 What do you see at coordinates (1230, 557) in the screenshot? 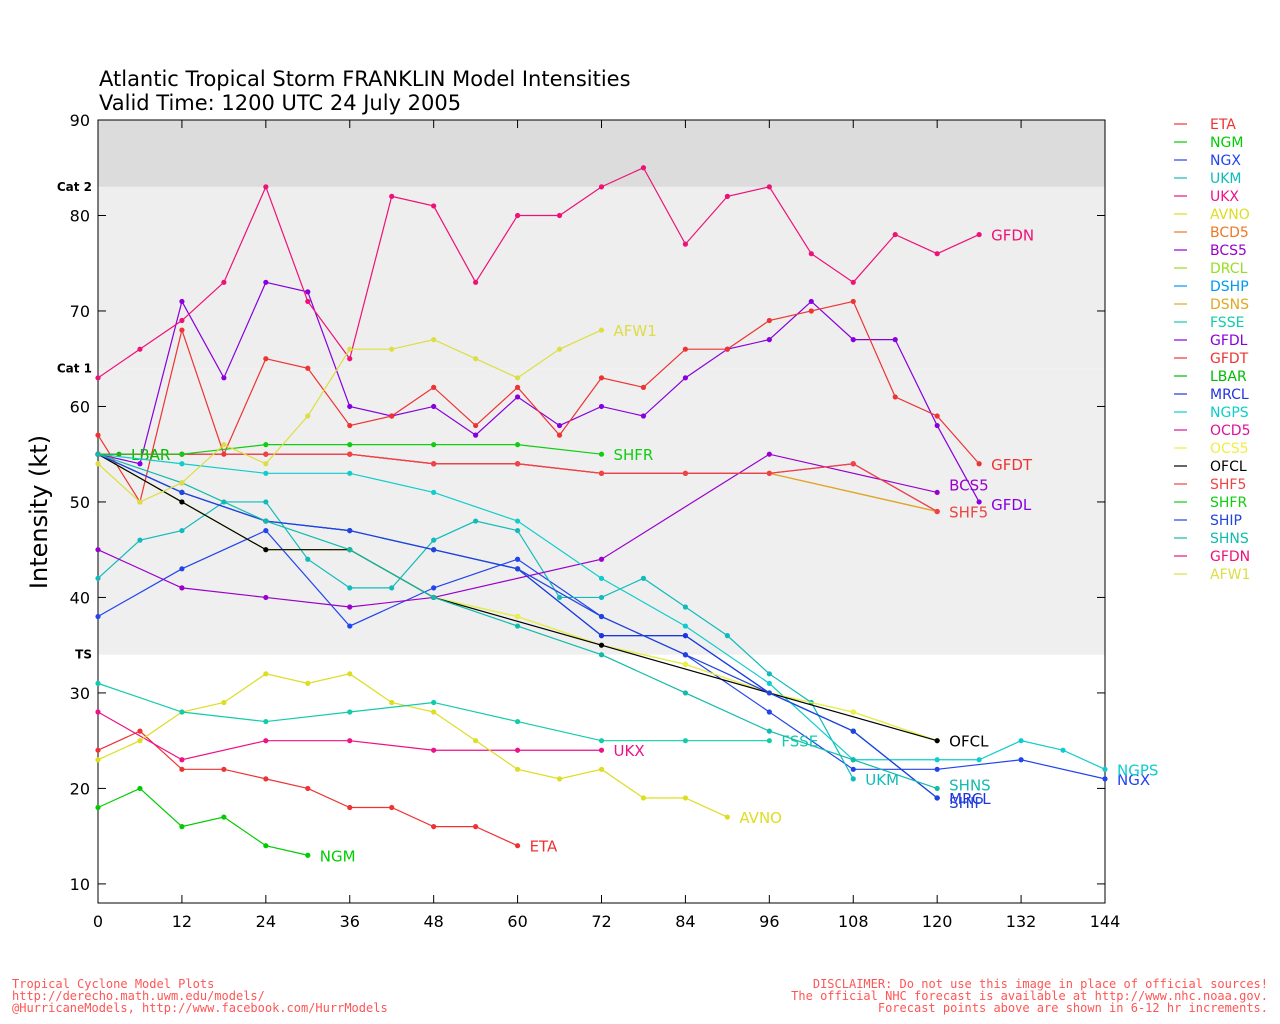
I see `legend-item: GFDN` at bounding box center [1230, 557].